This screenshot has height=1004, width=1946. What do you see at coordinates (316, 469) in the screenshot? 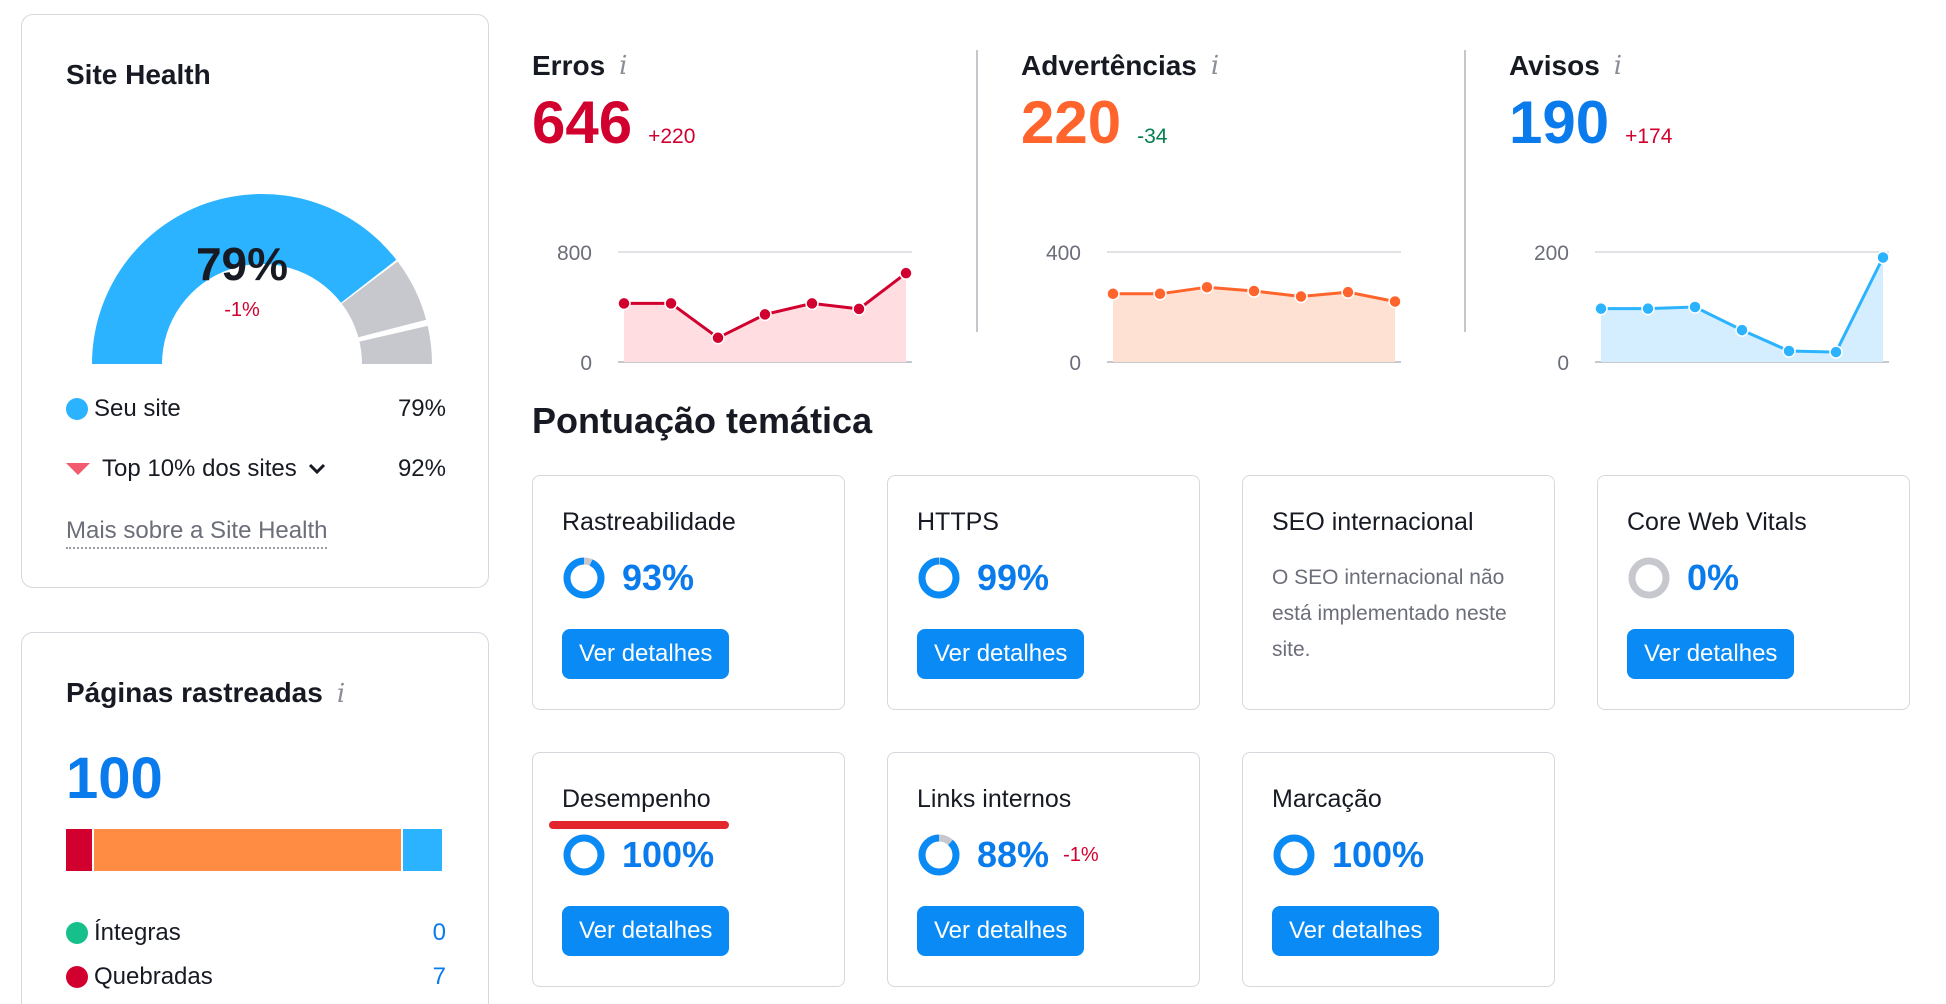
I see `chevron-down-icon` at bounding box center [316, 469].